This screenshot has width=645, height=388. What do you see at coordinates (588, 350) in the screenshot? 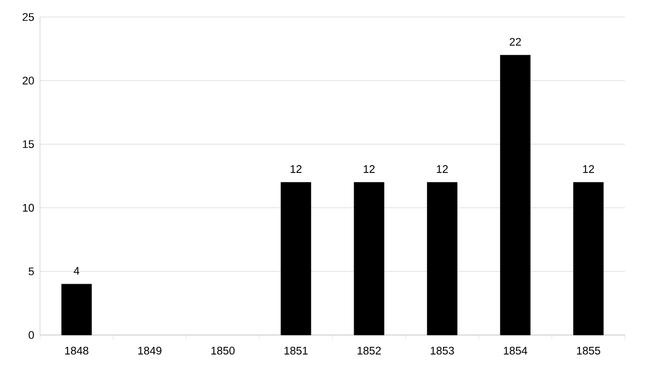
I see `x-tick-label: 1855` at bounding box center [588, 350].